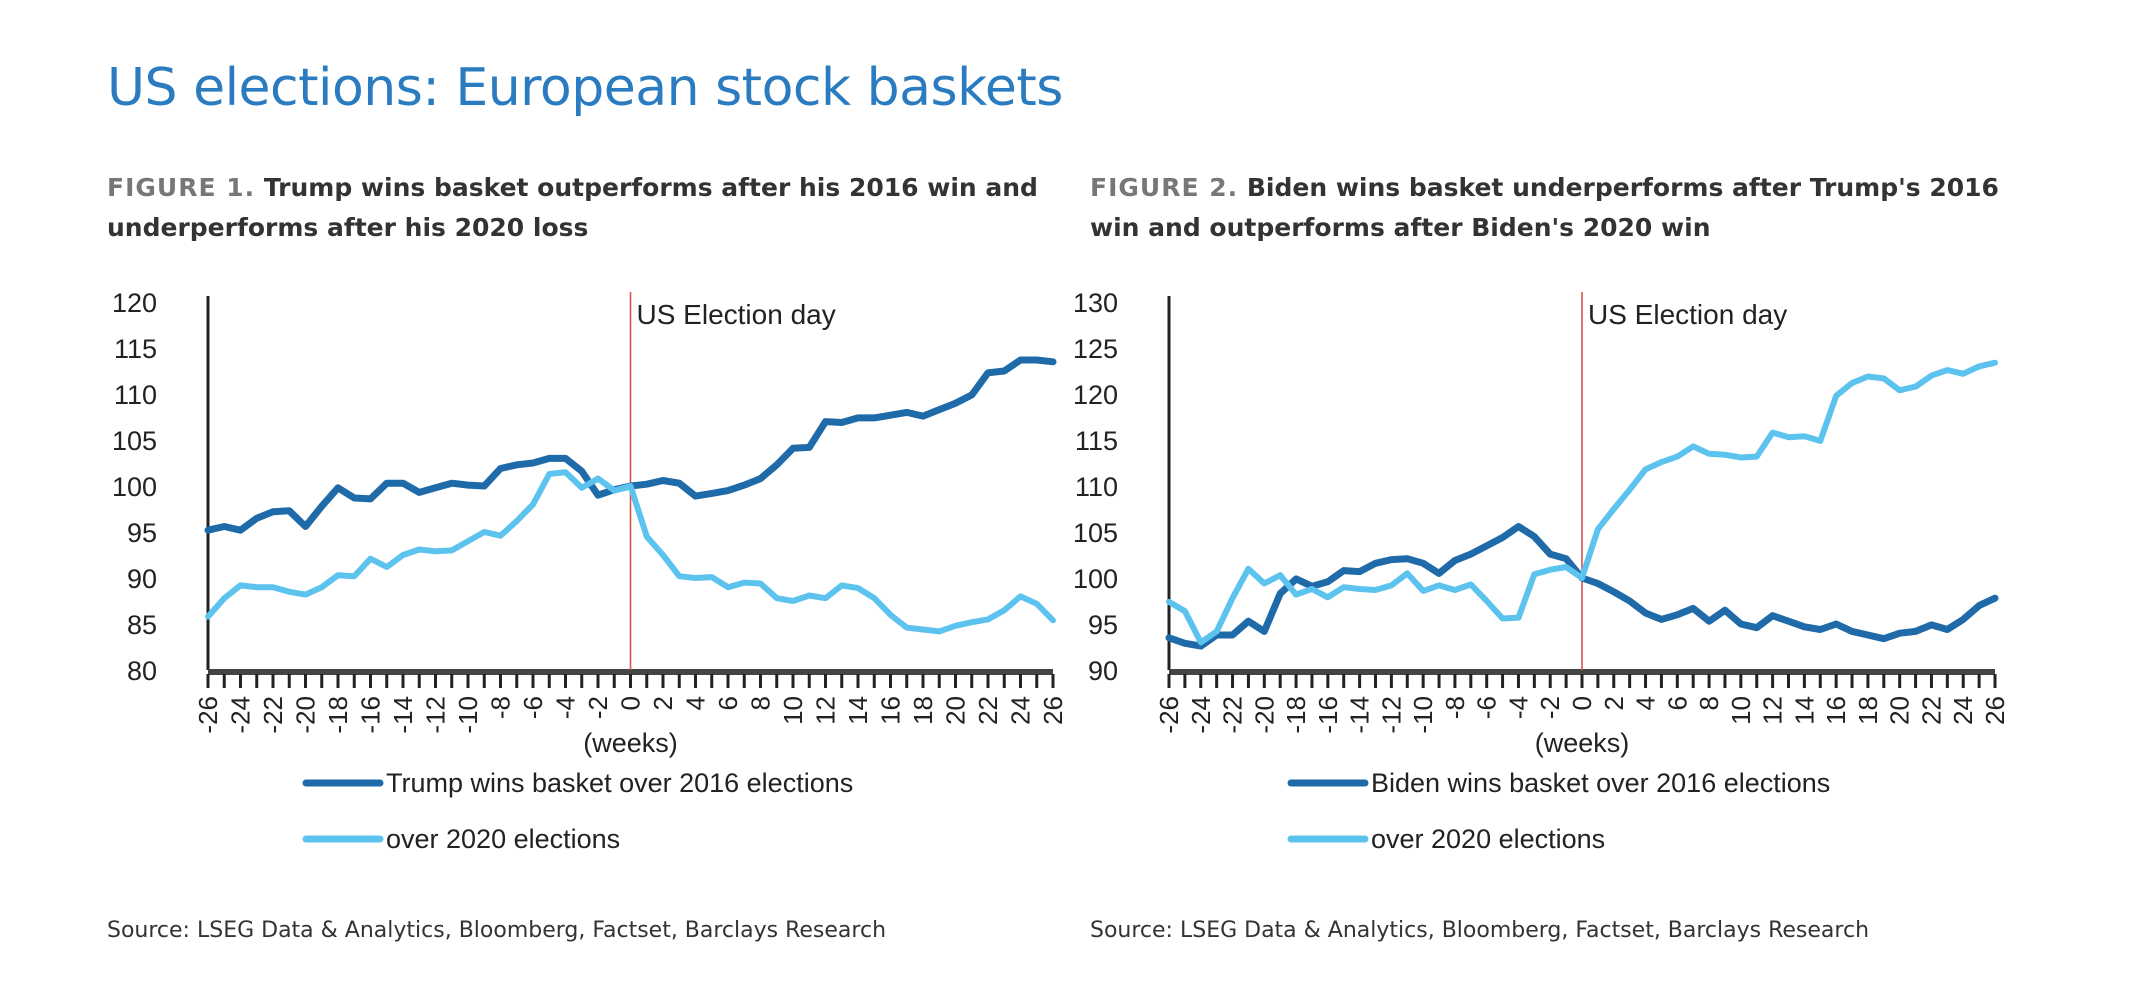 The height and width of the screenshot is (997, 2135). Describe the element at coordinates (1600, 783) in the screenshot. I see `legend-label: Biden wins basket over 2016 elections` at that location.